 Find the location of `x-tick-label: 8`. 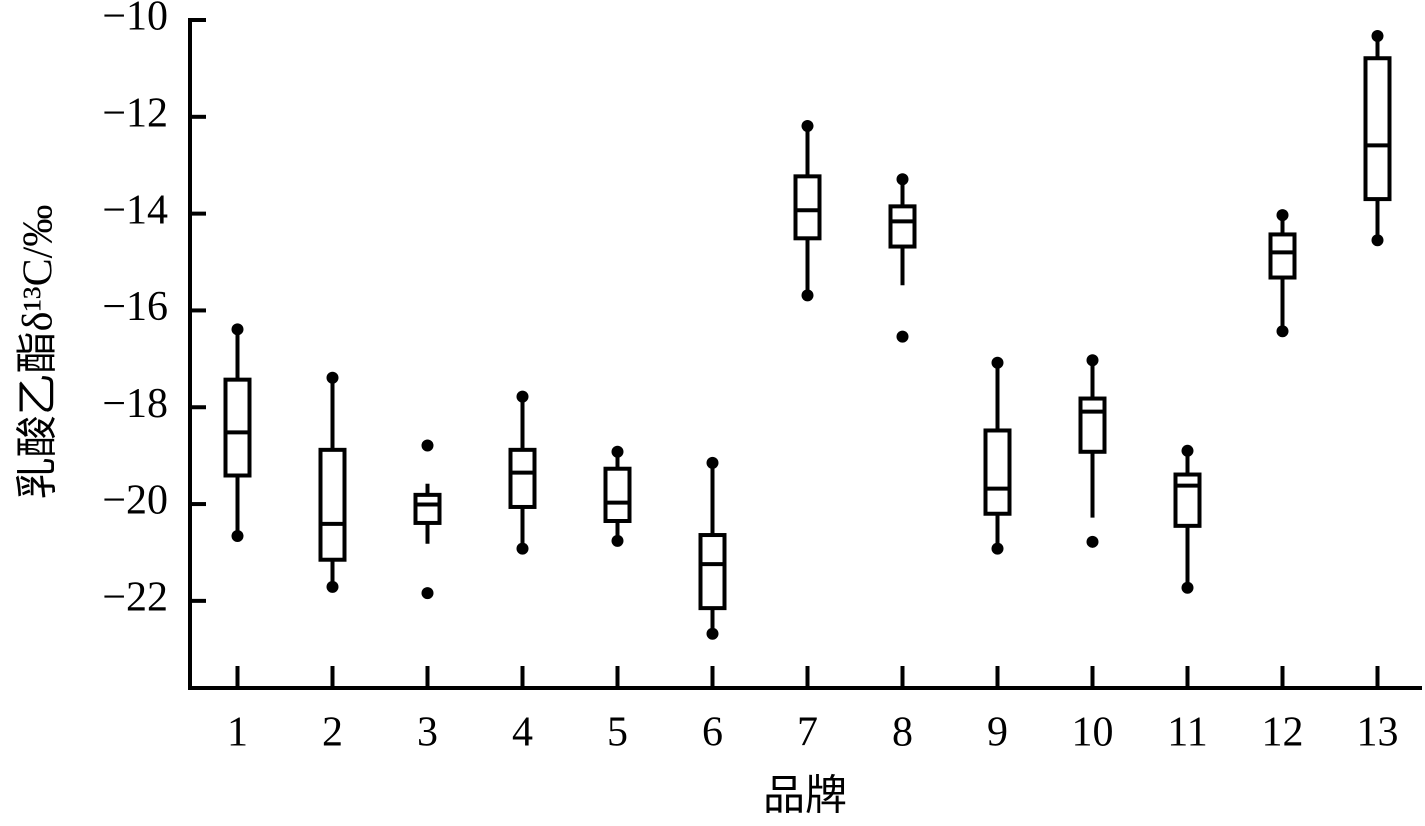

x-tick-label: 8 is located at coordinates (902, 733).